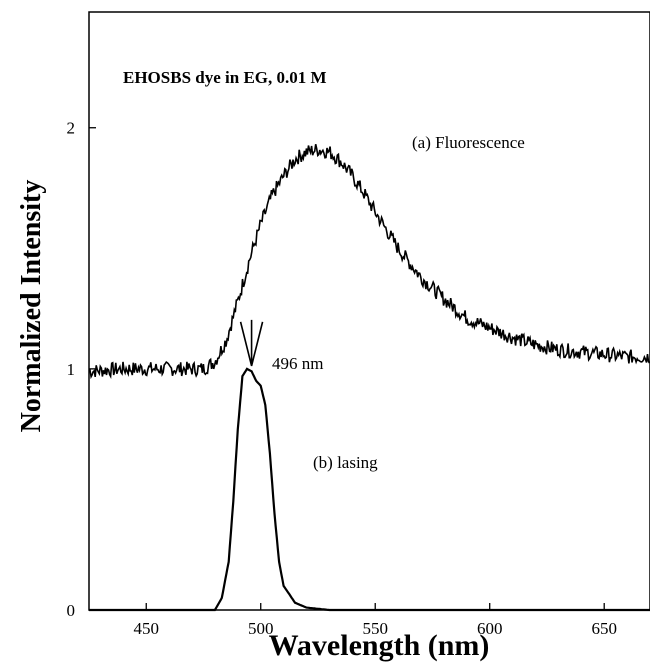 Image resolution: width=650 pixels, height=667 pixels. What do you see at coordinates (146, 628) in the screenshot?
I see `x-tick-label-450: 450` at bounding box center [146, 628].